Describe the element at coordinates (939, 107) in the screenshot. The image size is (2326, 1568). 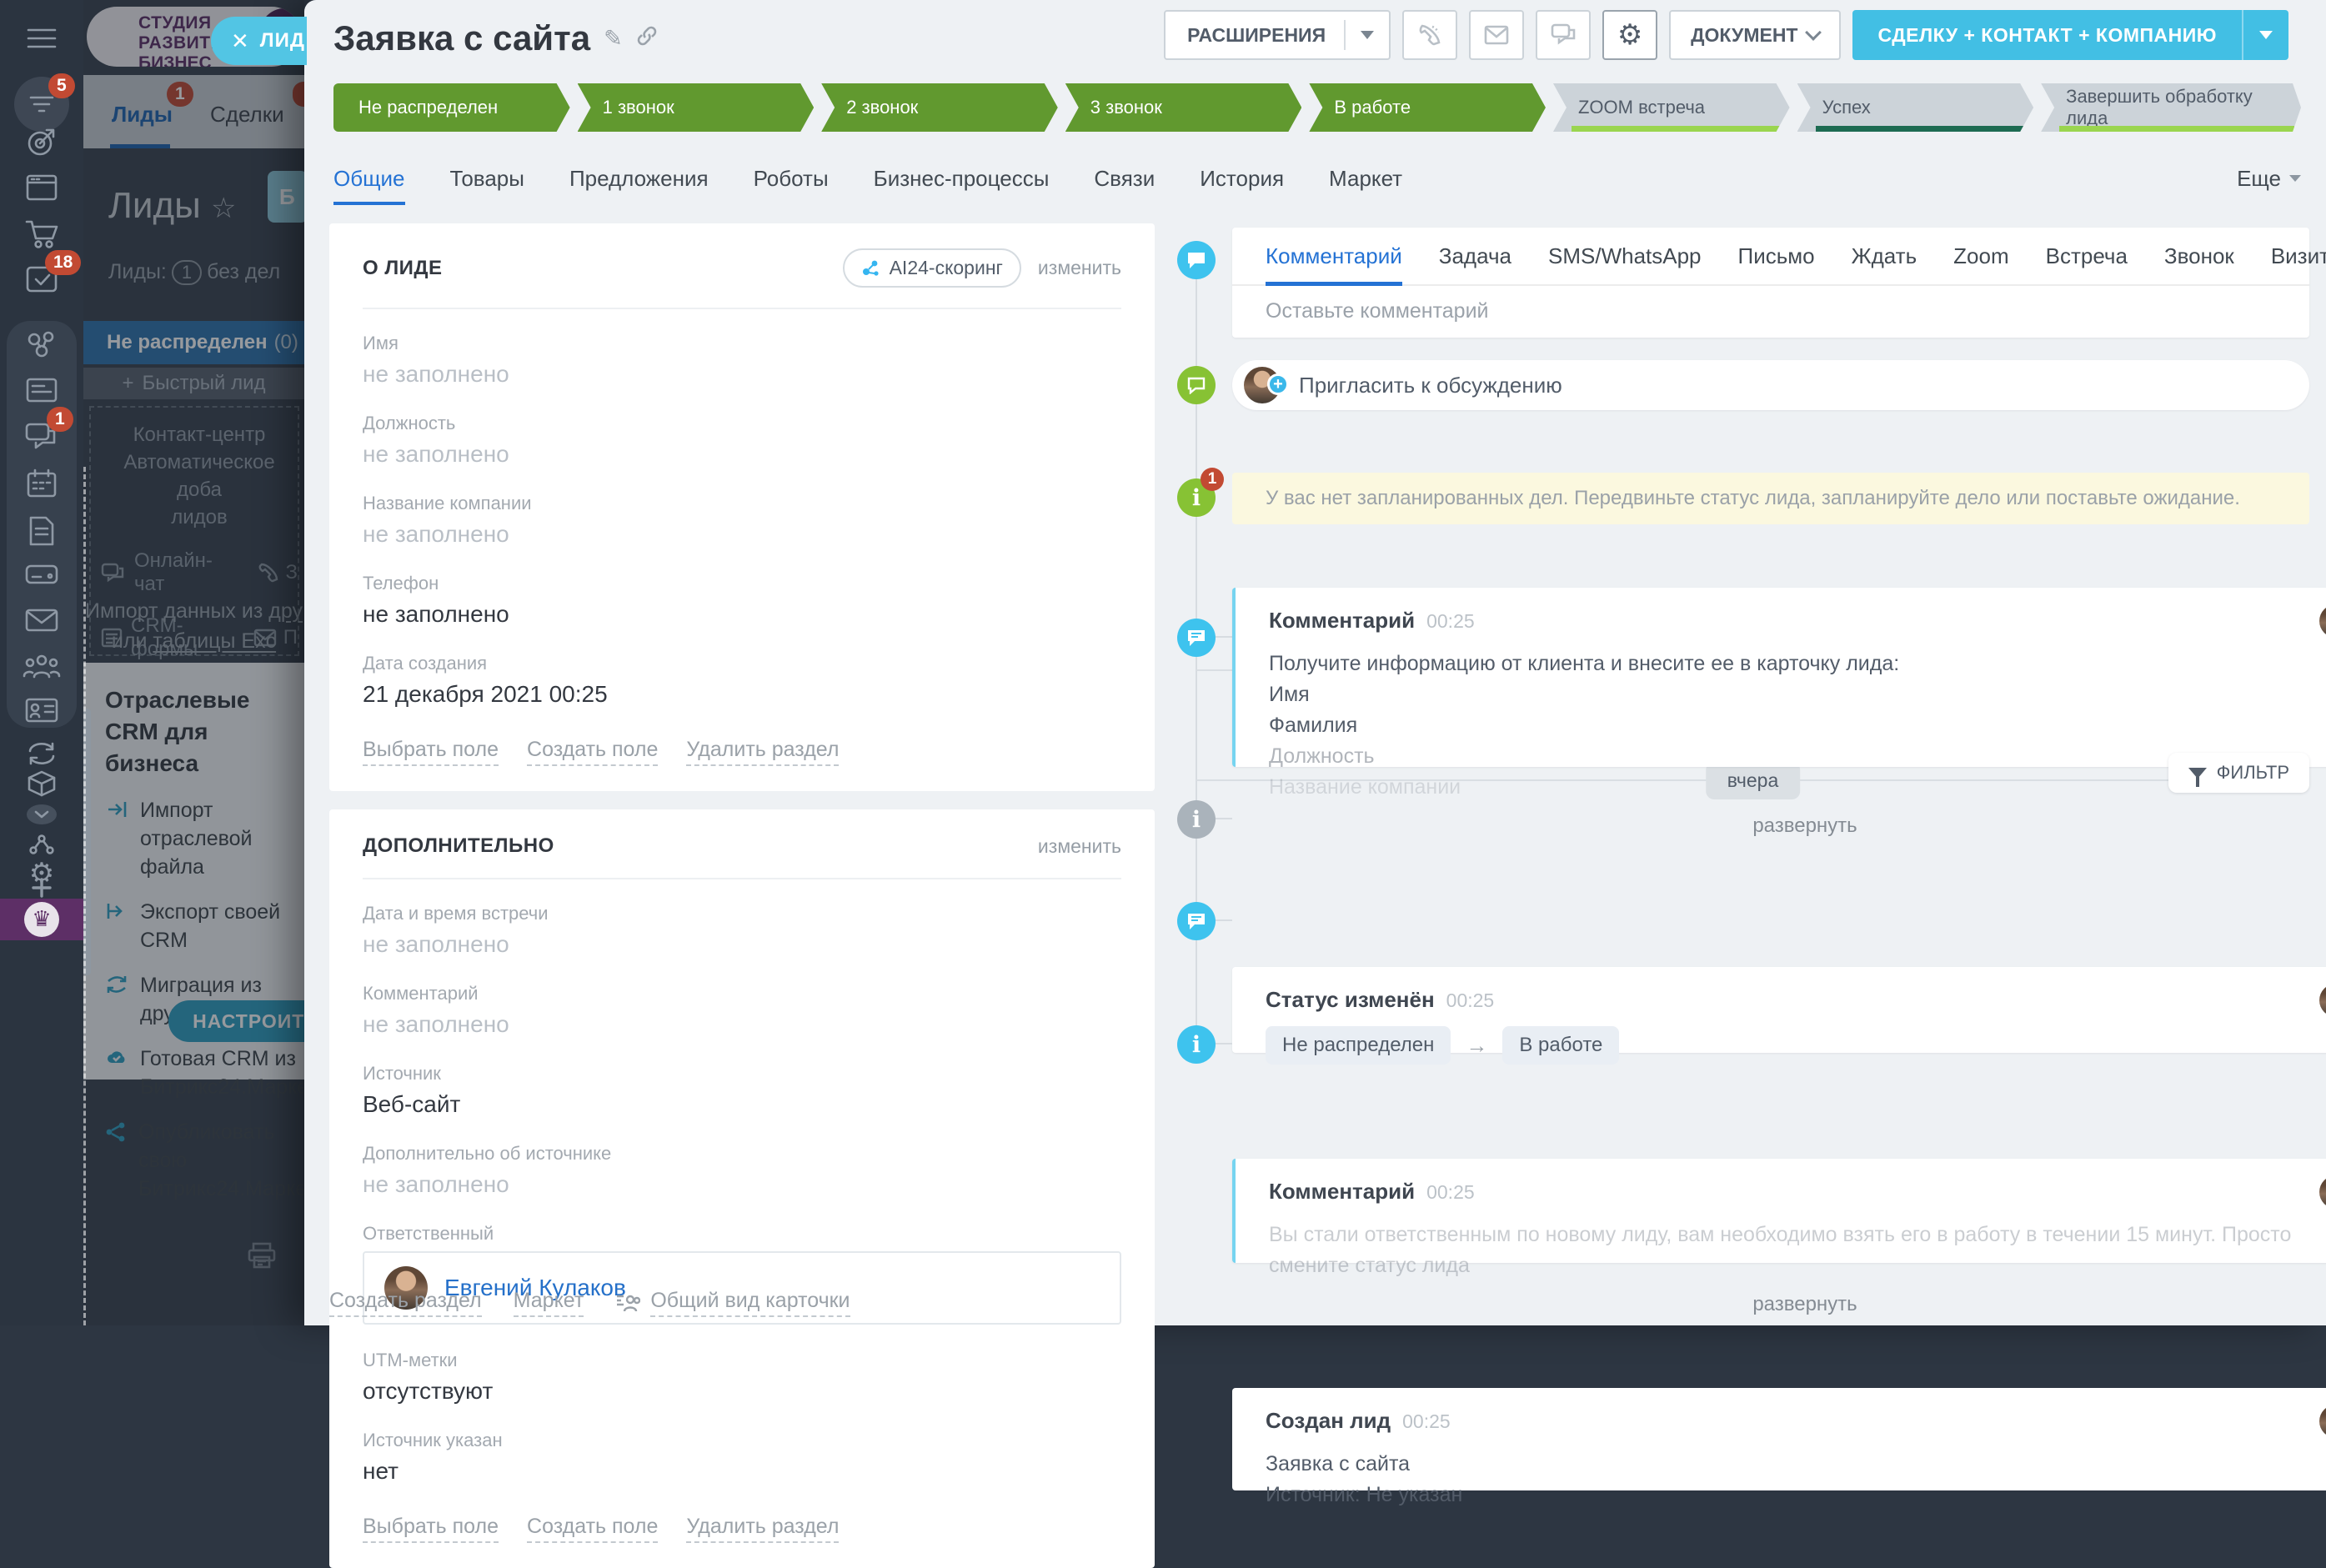
I see `stage-item: 2 звонок` at that location.